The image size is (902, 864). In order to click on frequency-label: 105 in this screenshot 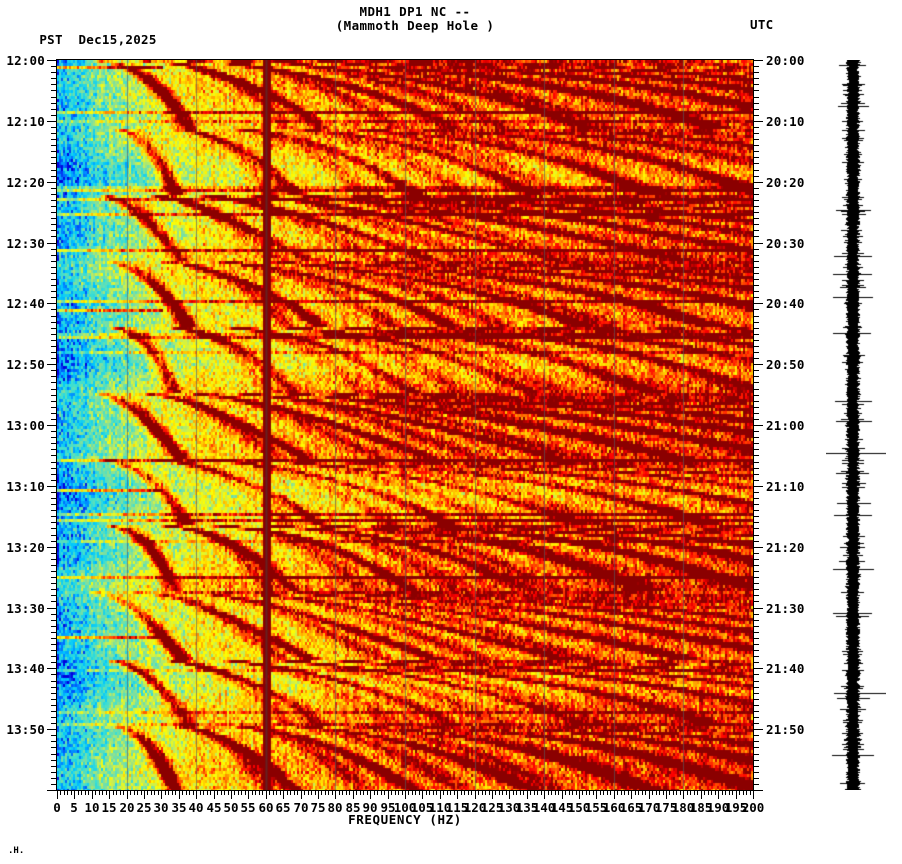, I will do `click(422, 807)`.